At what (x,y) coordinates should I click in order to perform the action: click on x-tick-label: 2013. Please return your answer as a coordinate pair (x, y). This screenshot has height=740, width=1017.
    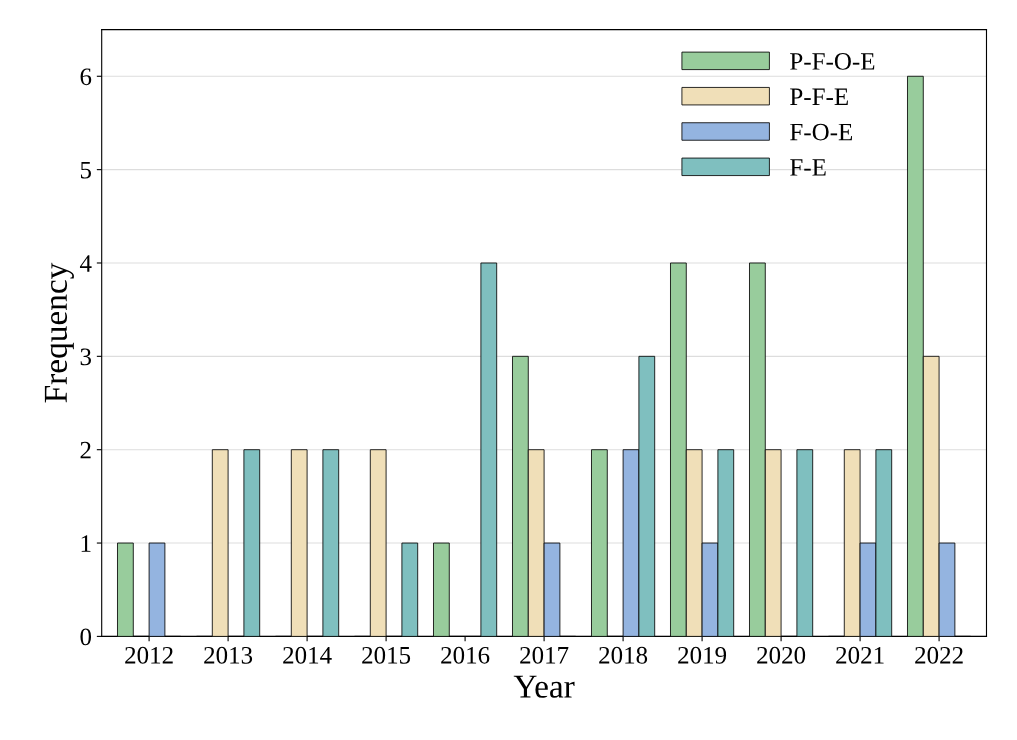
    Looking at the image, I should click on (228, 655).